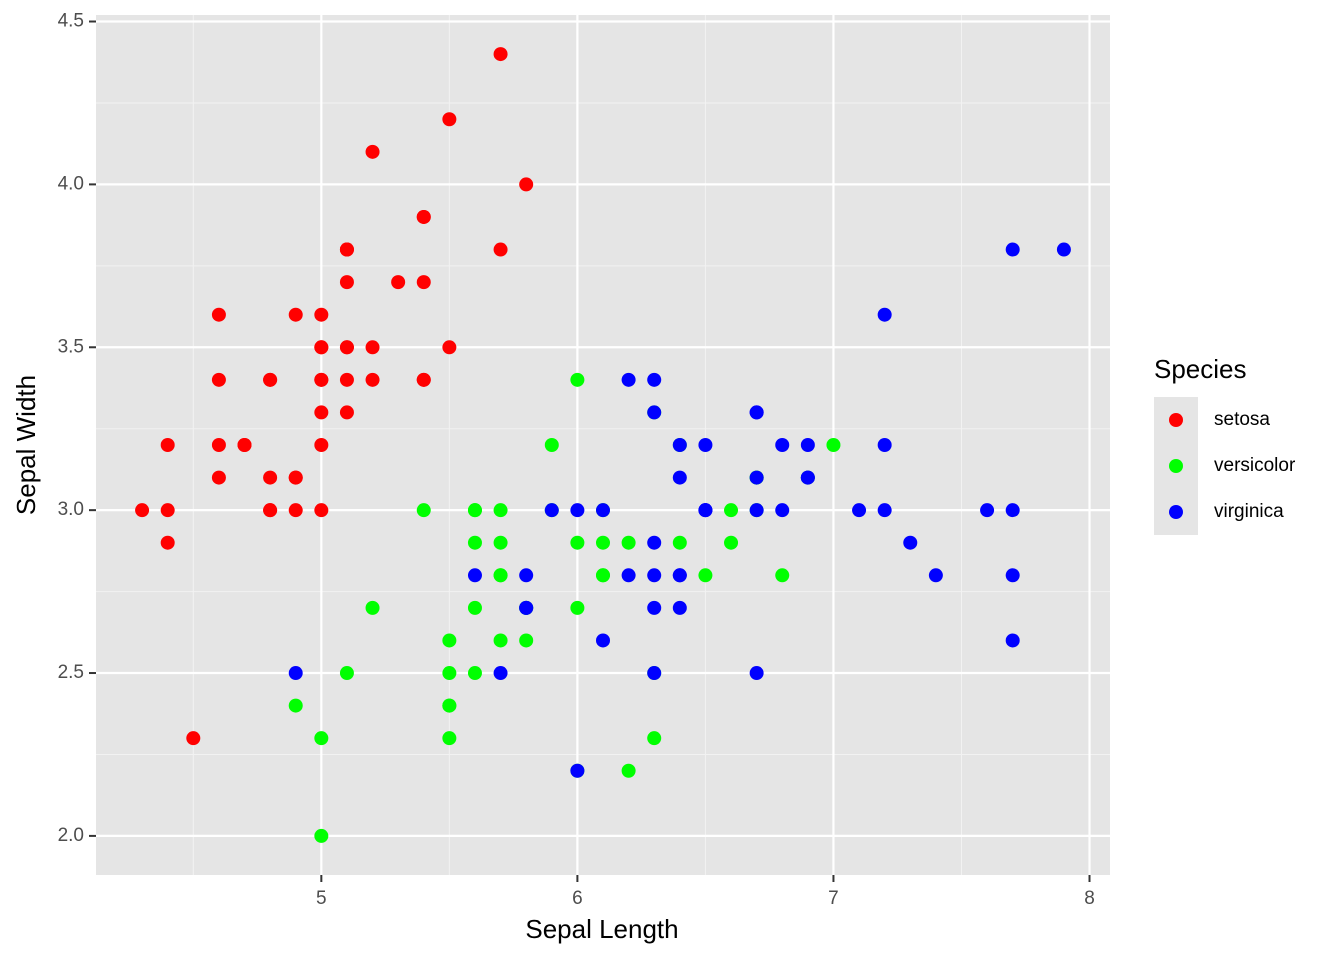 Image resolution: width=1344 pixels, height=960 pixels. I want to click on y-tick-label: 2.0, so click(71, 835).